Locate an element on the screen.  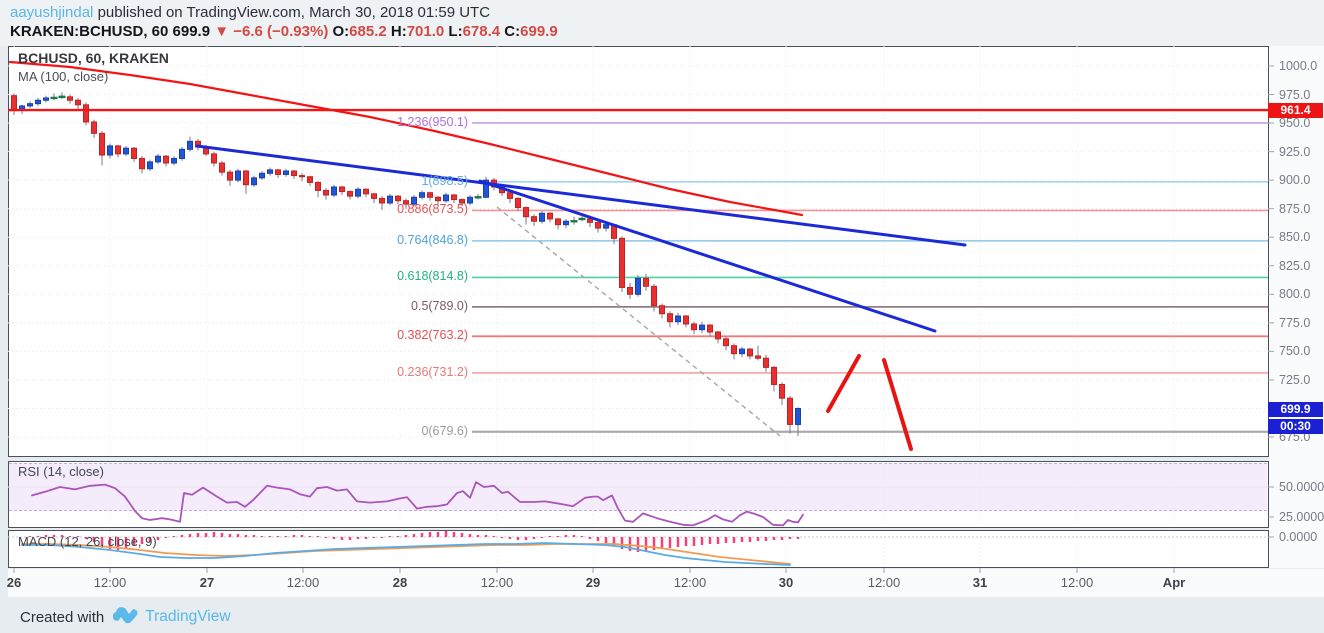
rsi-axis-label: 25.0000 is located at coordinates (1301, 517).